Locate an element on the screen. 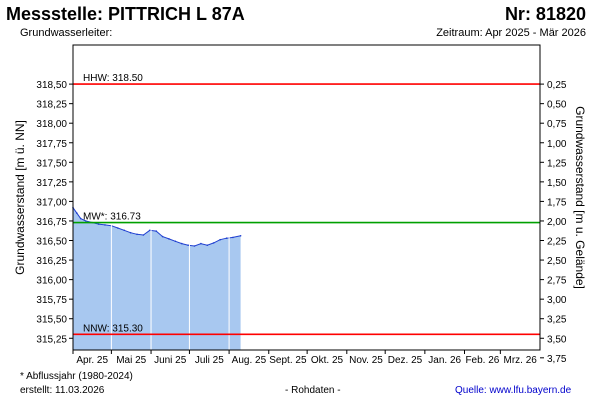 The width and height of the screenshot is (600, 400). y-tick-label-right: 1,75 is located at coordinates (557, 202).